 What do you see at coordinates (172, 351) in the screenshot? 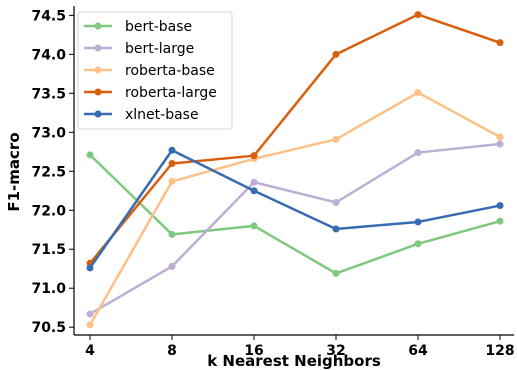
I see `x-tick-label: 8` at bounding box center [172, 351].